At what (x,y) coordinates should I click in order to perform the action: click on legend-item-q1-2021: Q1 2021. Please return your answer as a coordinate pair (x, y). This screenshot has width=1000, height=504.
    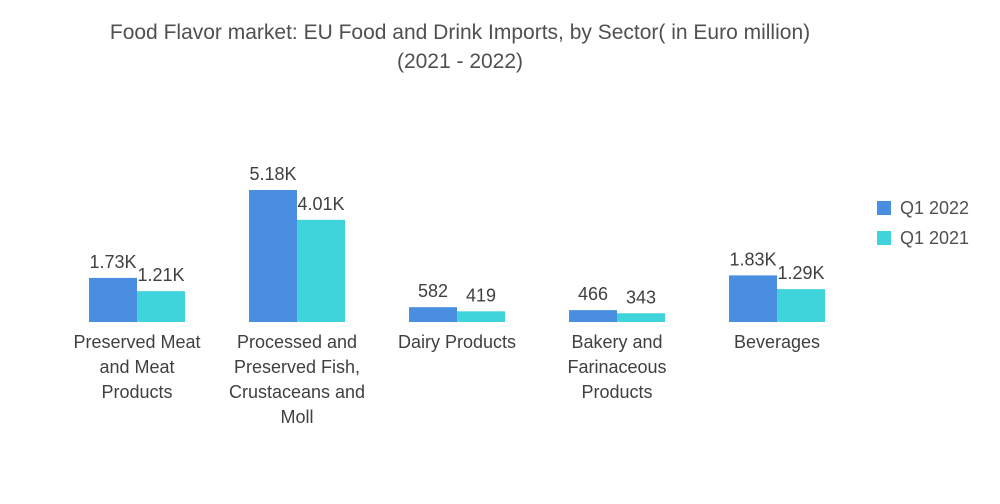
    Looking at the image, I should click on (923, 238).